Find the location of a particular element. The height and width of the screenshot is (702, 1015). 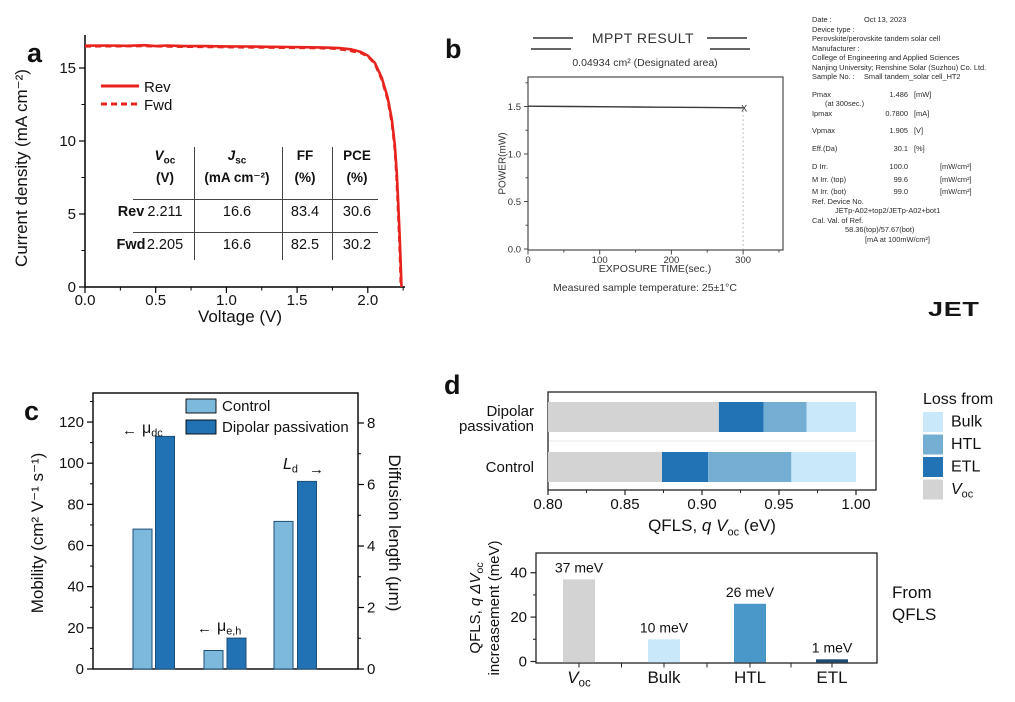

mppt-subtitle: 0.04934 cm² (Designated area) is located at coordinates (645, 63).